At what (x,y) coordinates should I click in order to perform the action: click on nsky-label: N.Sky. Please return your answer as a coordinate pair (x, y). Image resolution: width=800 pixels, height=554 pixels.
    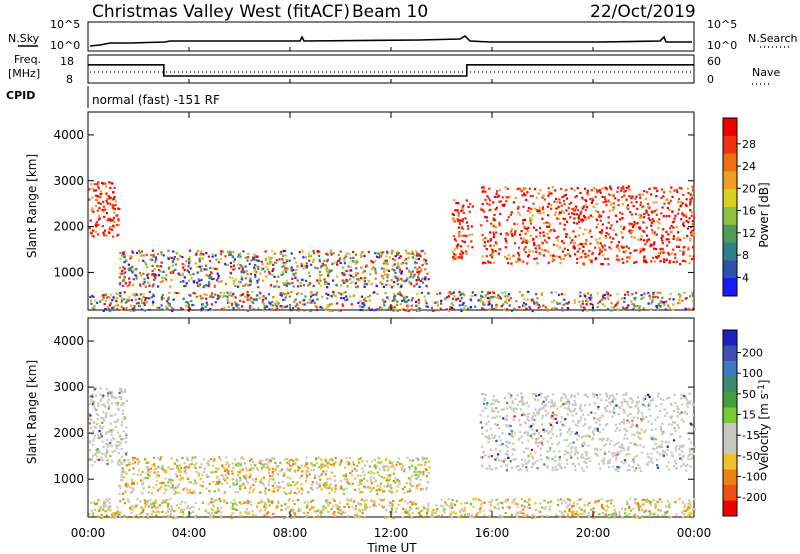
    Looking at the image, I should click on (24, 38).